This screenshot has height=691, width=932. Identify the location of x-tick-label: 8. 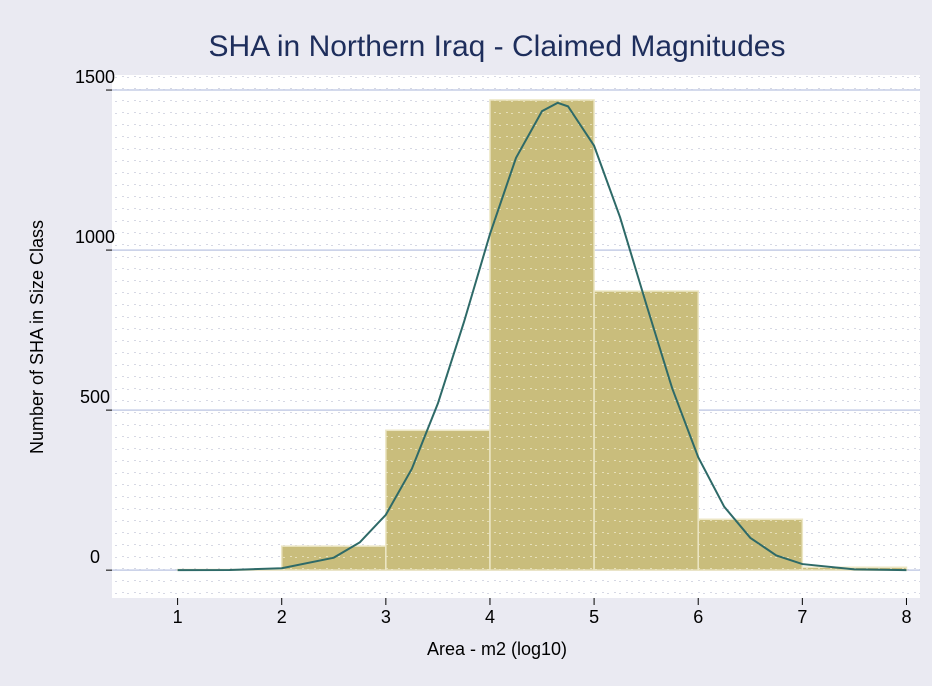
(906, 617).